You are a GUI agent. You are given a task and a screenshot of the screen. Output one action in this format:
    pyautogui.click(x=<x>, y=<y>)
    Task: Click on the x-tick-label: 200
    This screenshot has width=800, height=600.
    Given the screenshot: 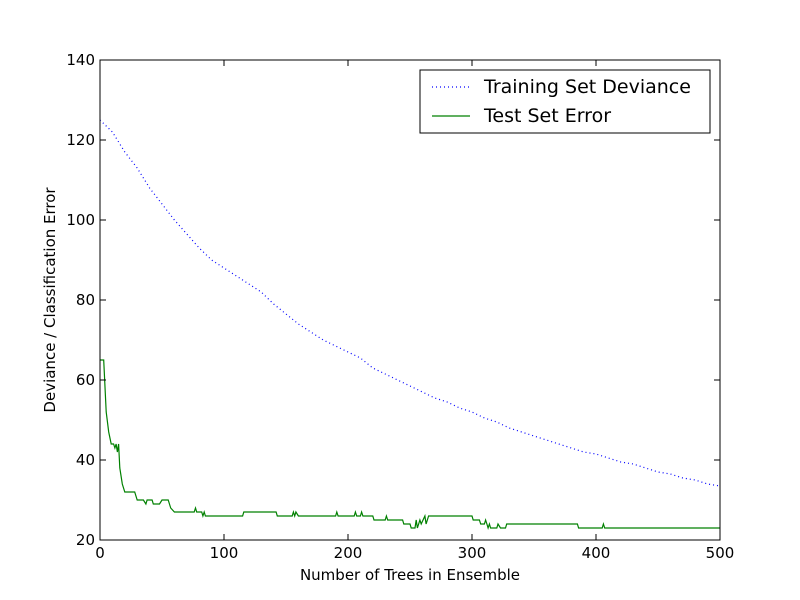 What is the action you would take?
    pyautogui.click(x=348, y=553)
    